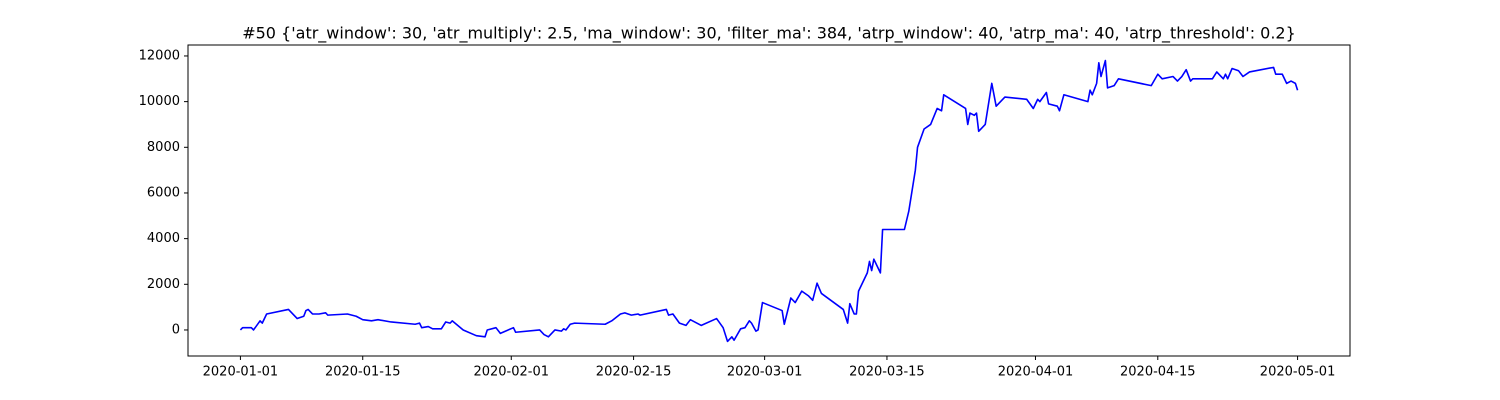  I want to click on x-tick-label: 2020-01-01, so click(241, 372).